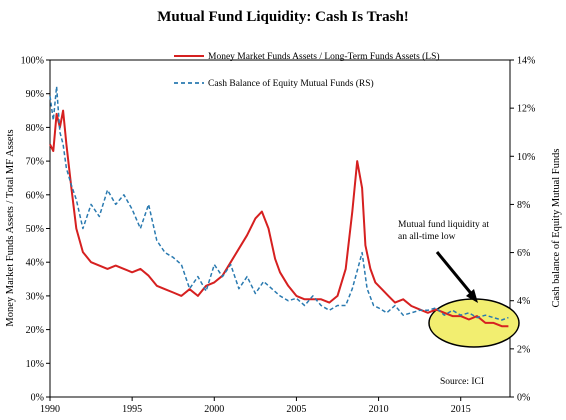 The height and width of the screenshot is (420, 566). I want to click on y-left-tick-label: 50%, so click(35, 229).